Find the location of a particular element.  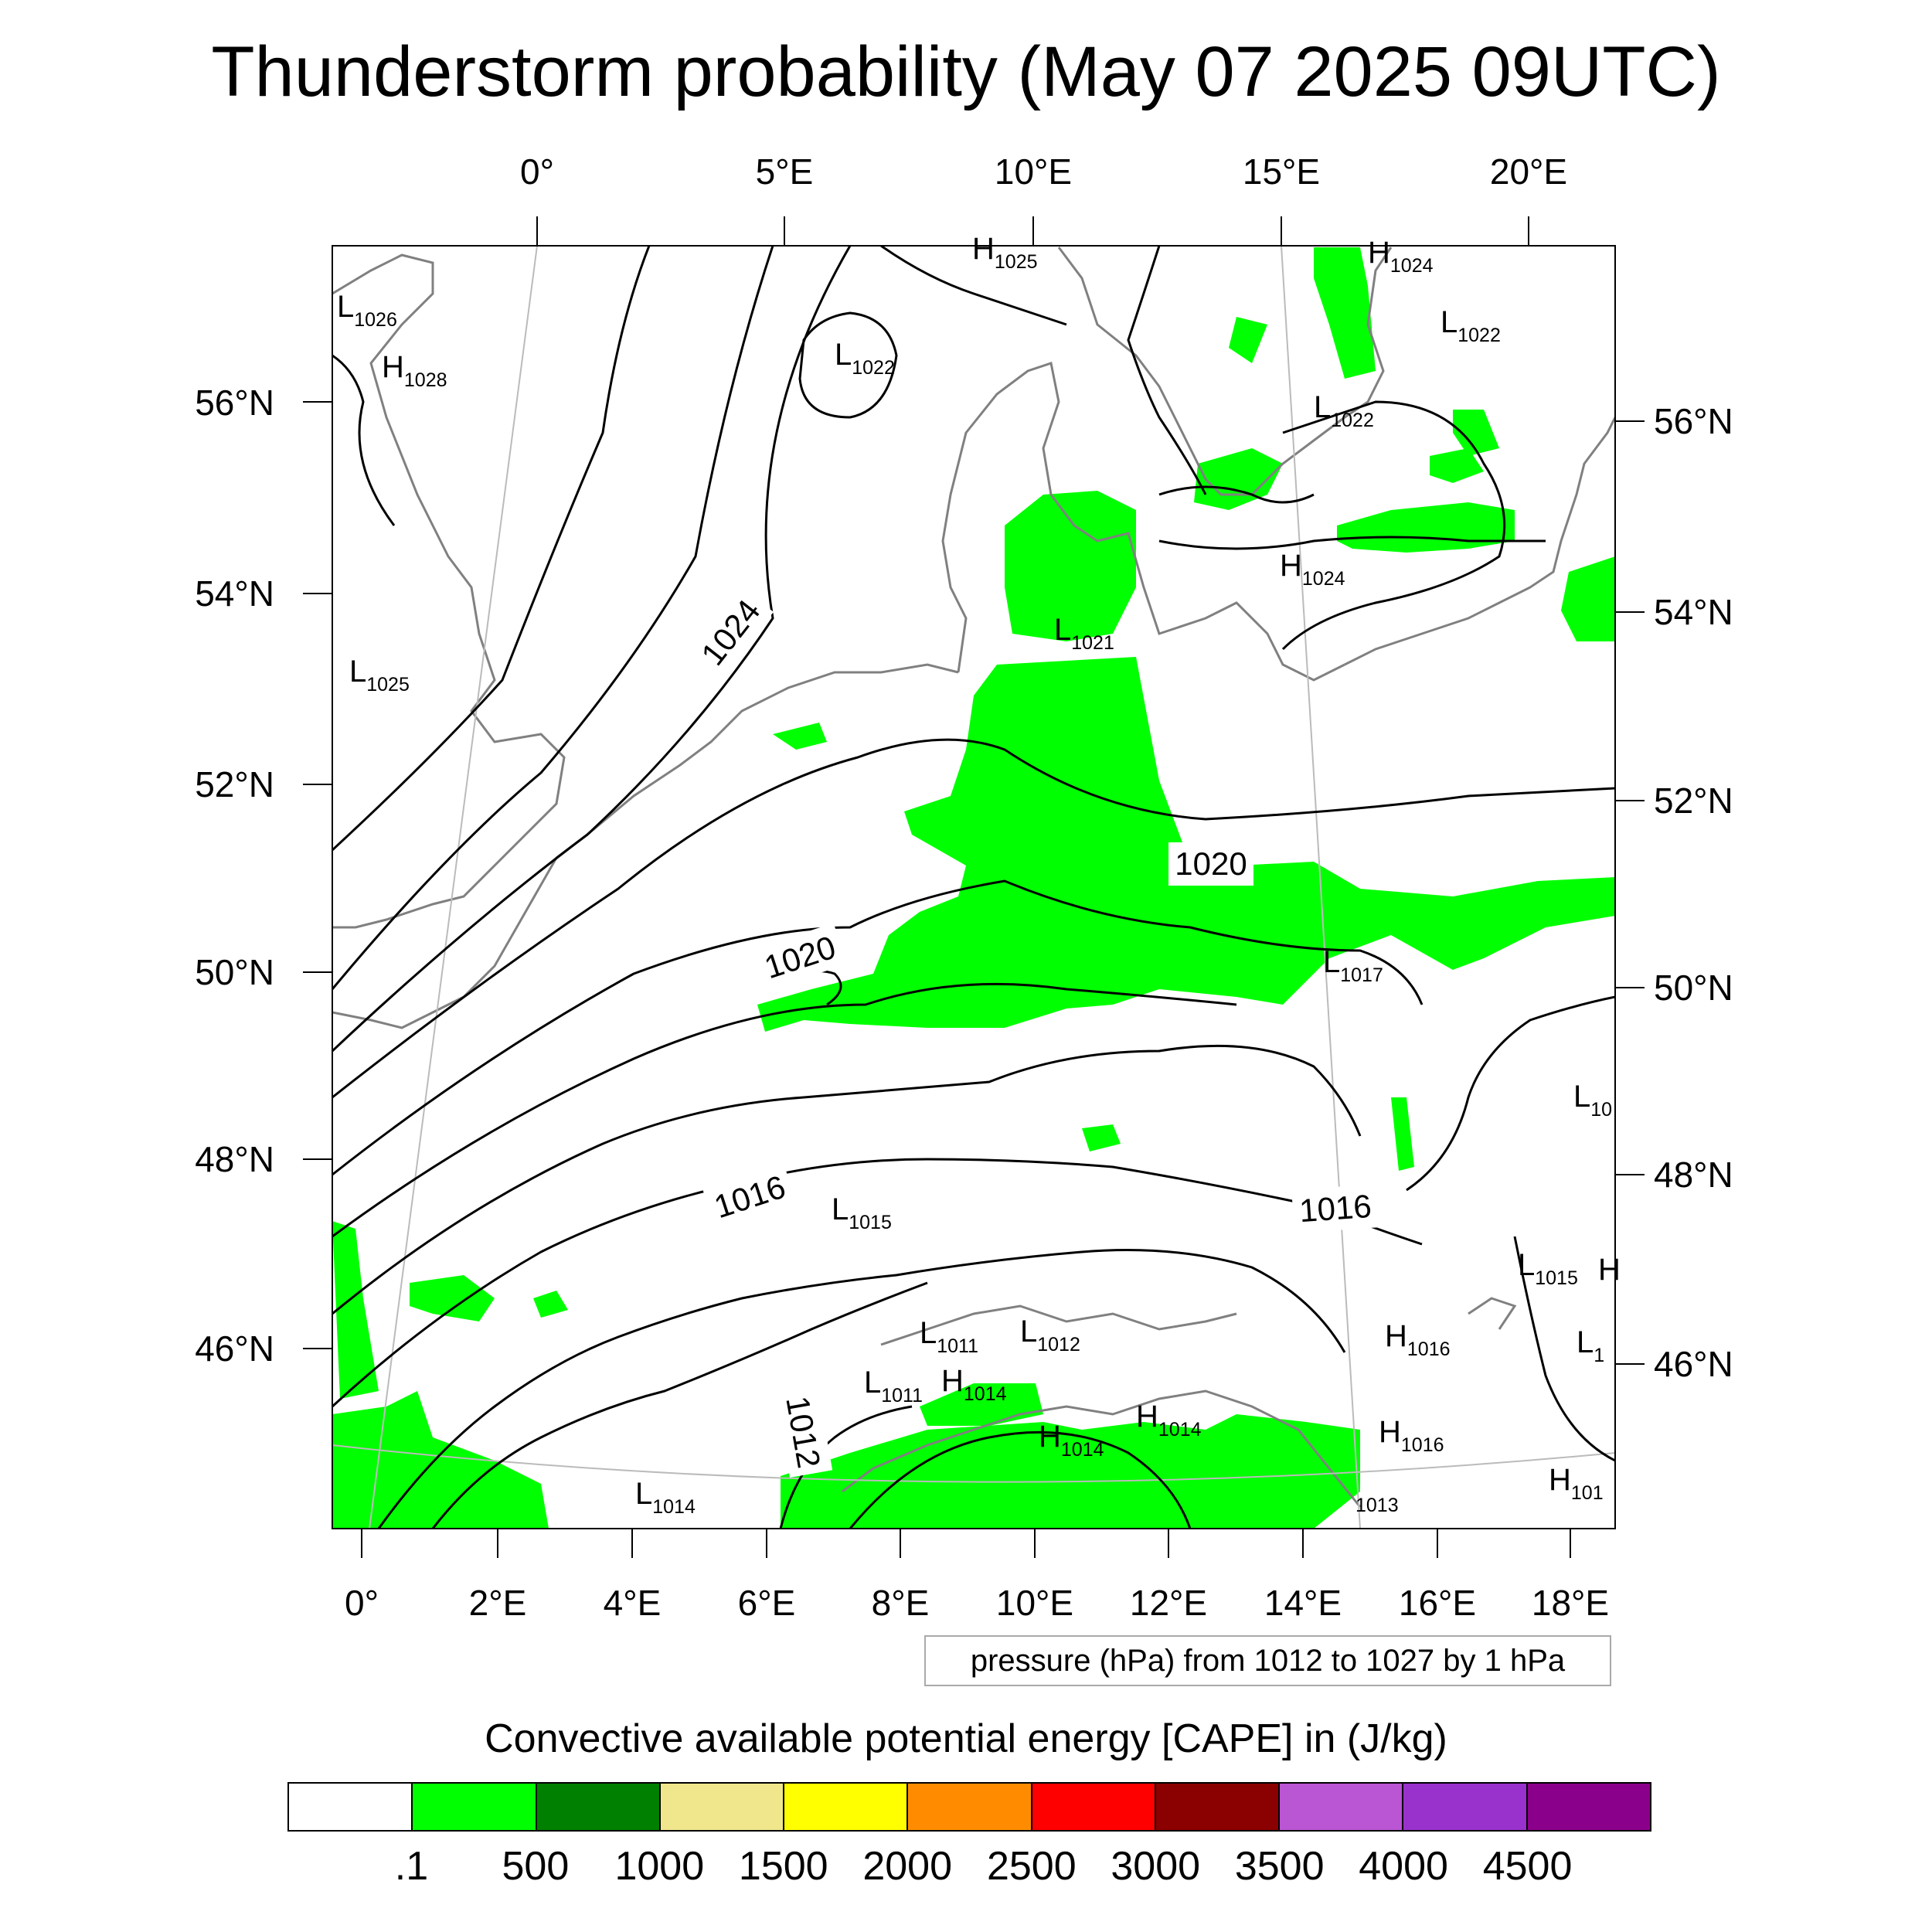

meridian-15e is located at coordinates (1321, 887).